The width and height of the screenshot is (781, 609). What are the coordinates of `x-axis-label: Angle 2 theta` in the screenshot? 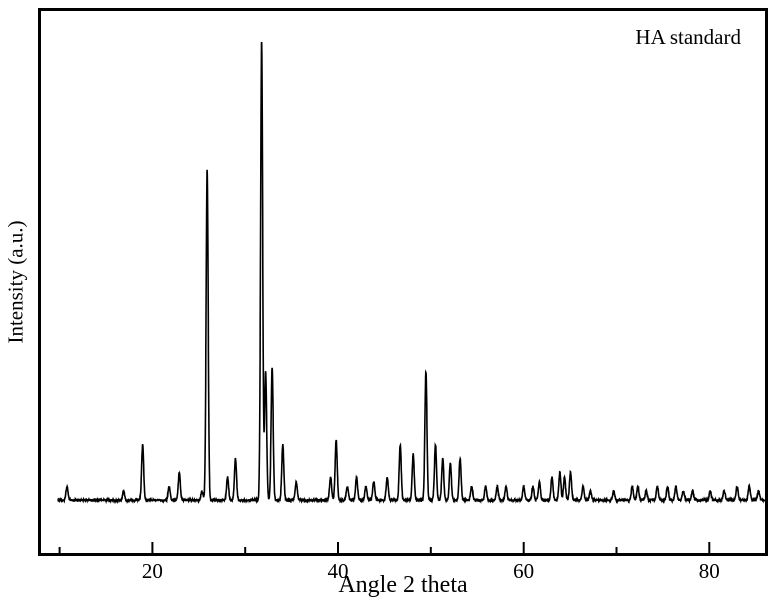 It's located at (403, 585).